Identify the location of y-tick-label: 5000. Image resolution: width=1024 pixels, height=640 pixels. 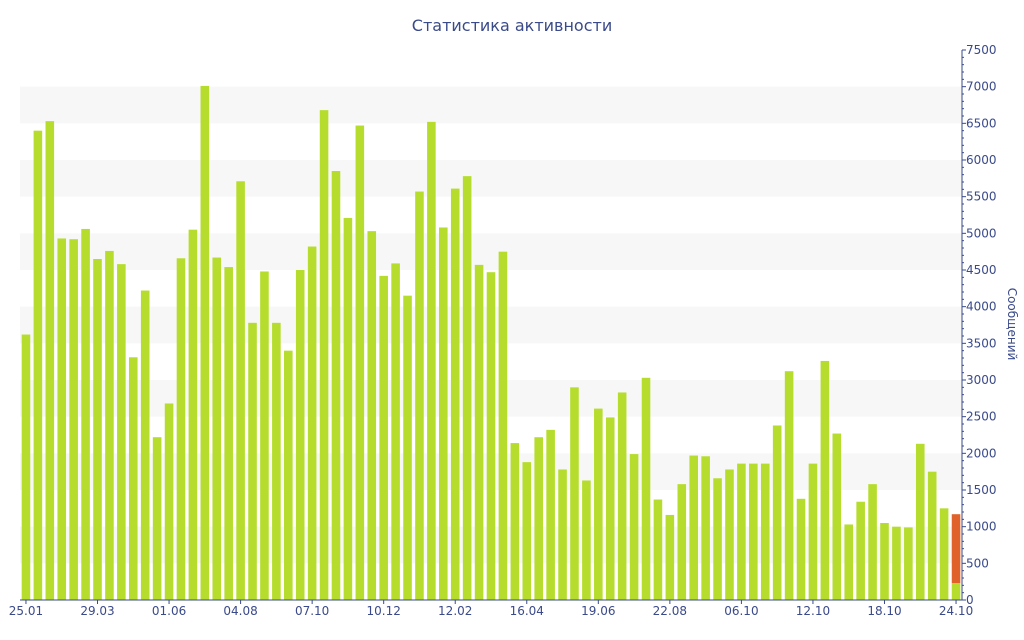
(981, 233).